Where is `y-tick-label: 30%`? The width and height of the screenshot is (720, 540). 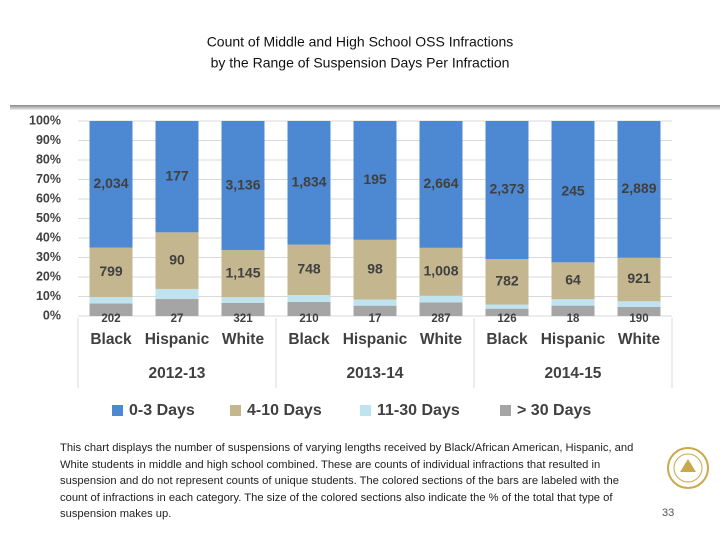 y-tick-label: 30% is located at coordinates (48, 257).